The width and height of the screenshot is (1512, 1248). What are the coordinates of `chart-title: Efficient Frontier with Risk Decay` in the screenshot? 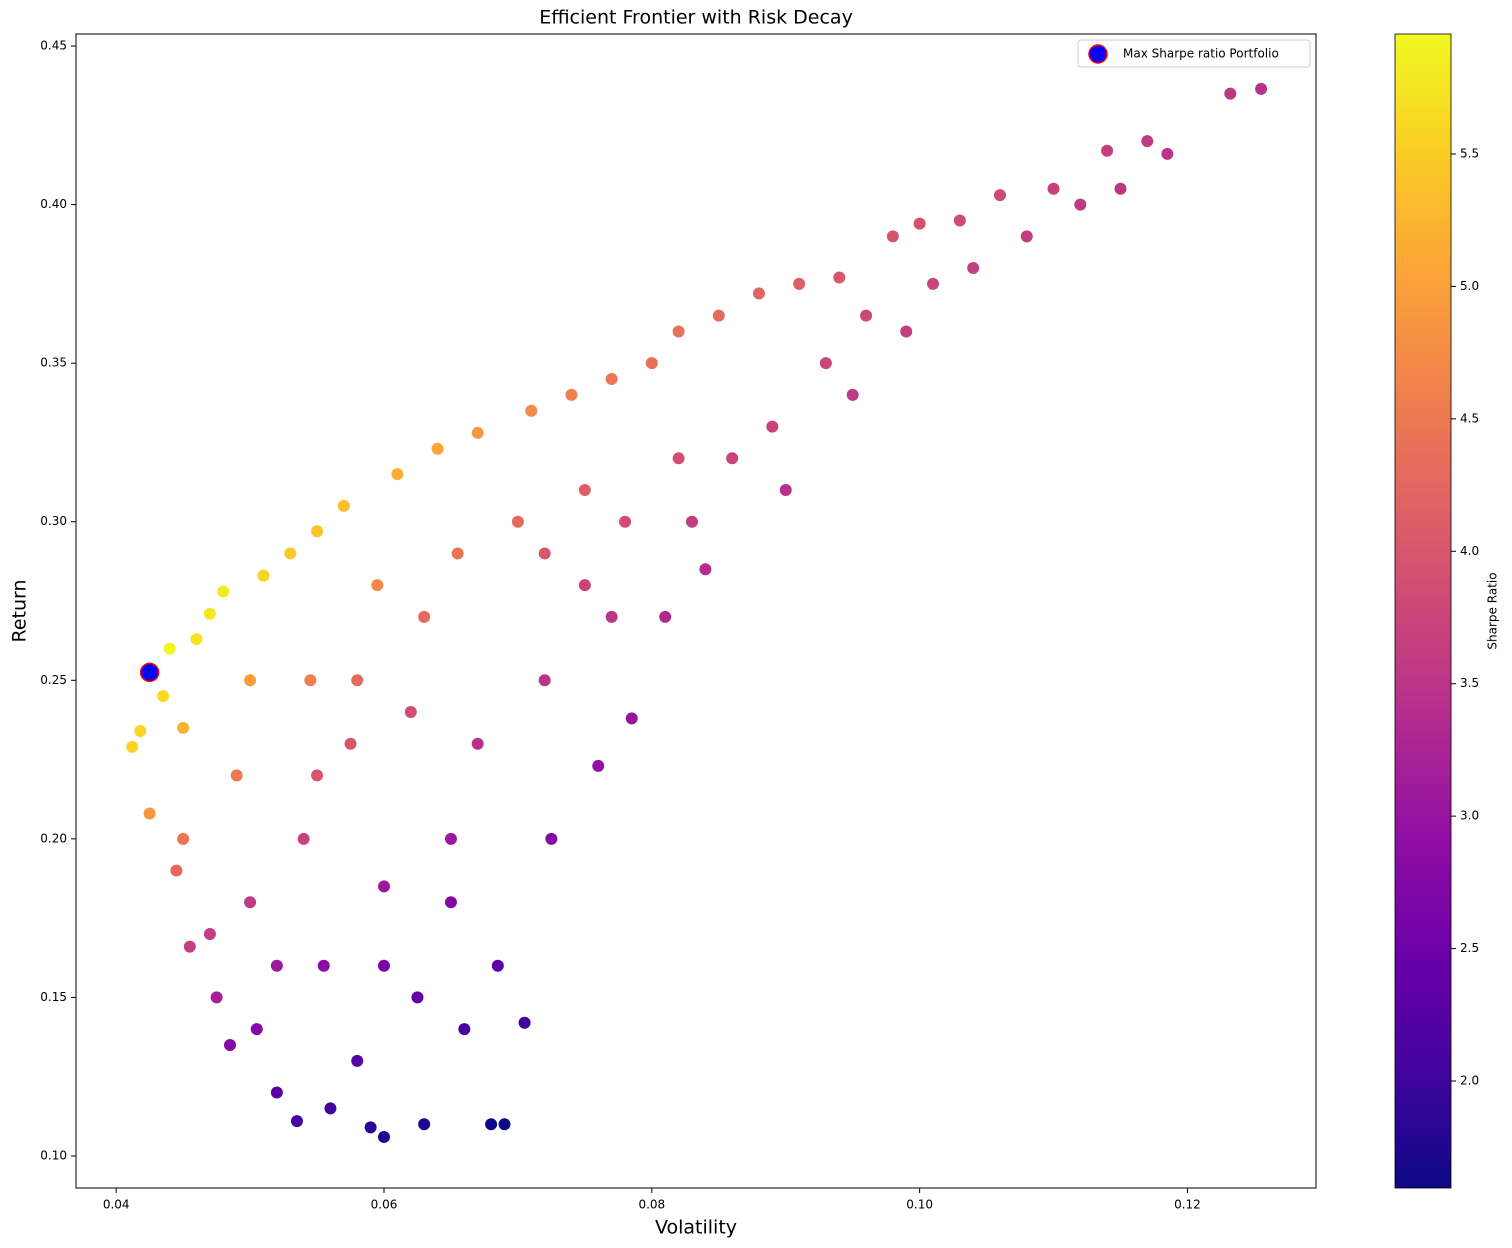 It's located at (696, 18).